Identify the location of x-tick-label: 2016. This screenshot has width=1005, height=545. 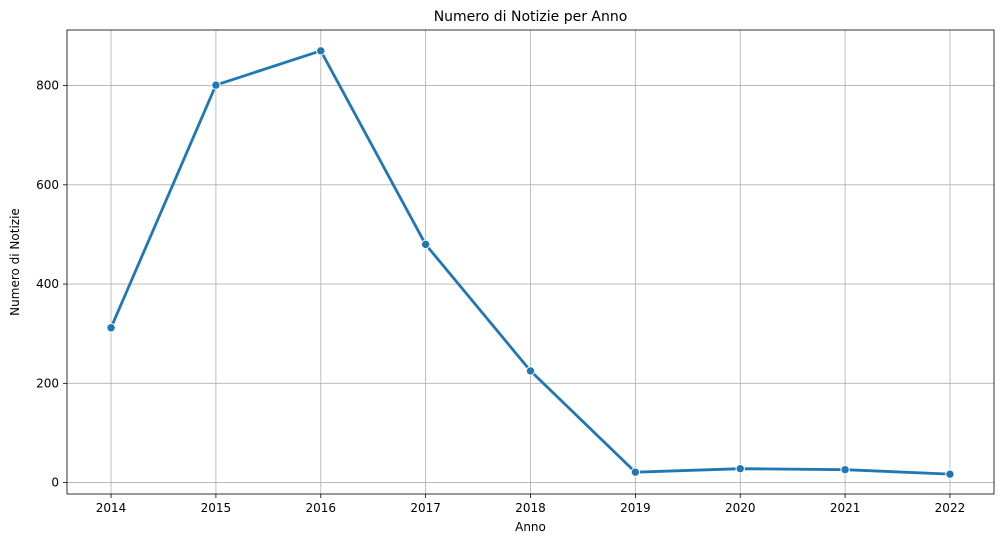
(320, 508).